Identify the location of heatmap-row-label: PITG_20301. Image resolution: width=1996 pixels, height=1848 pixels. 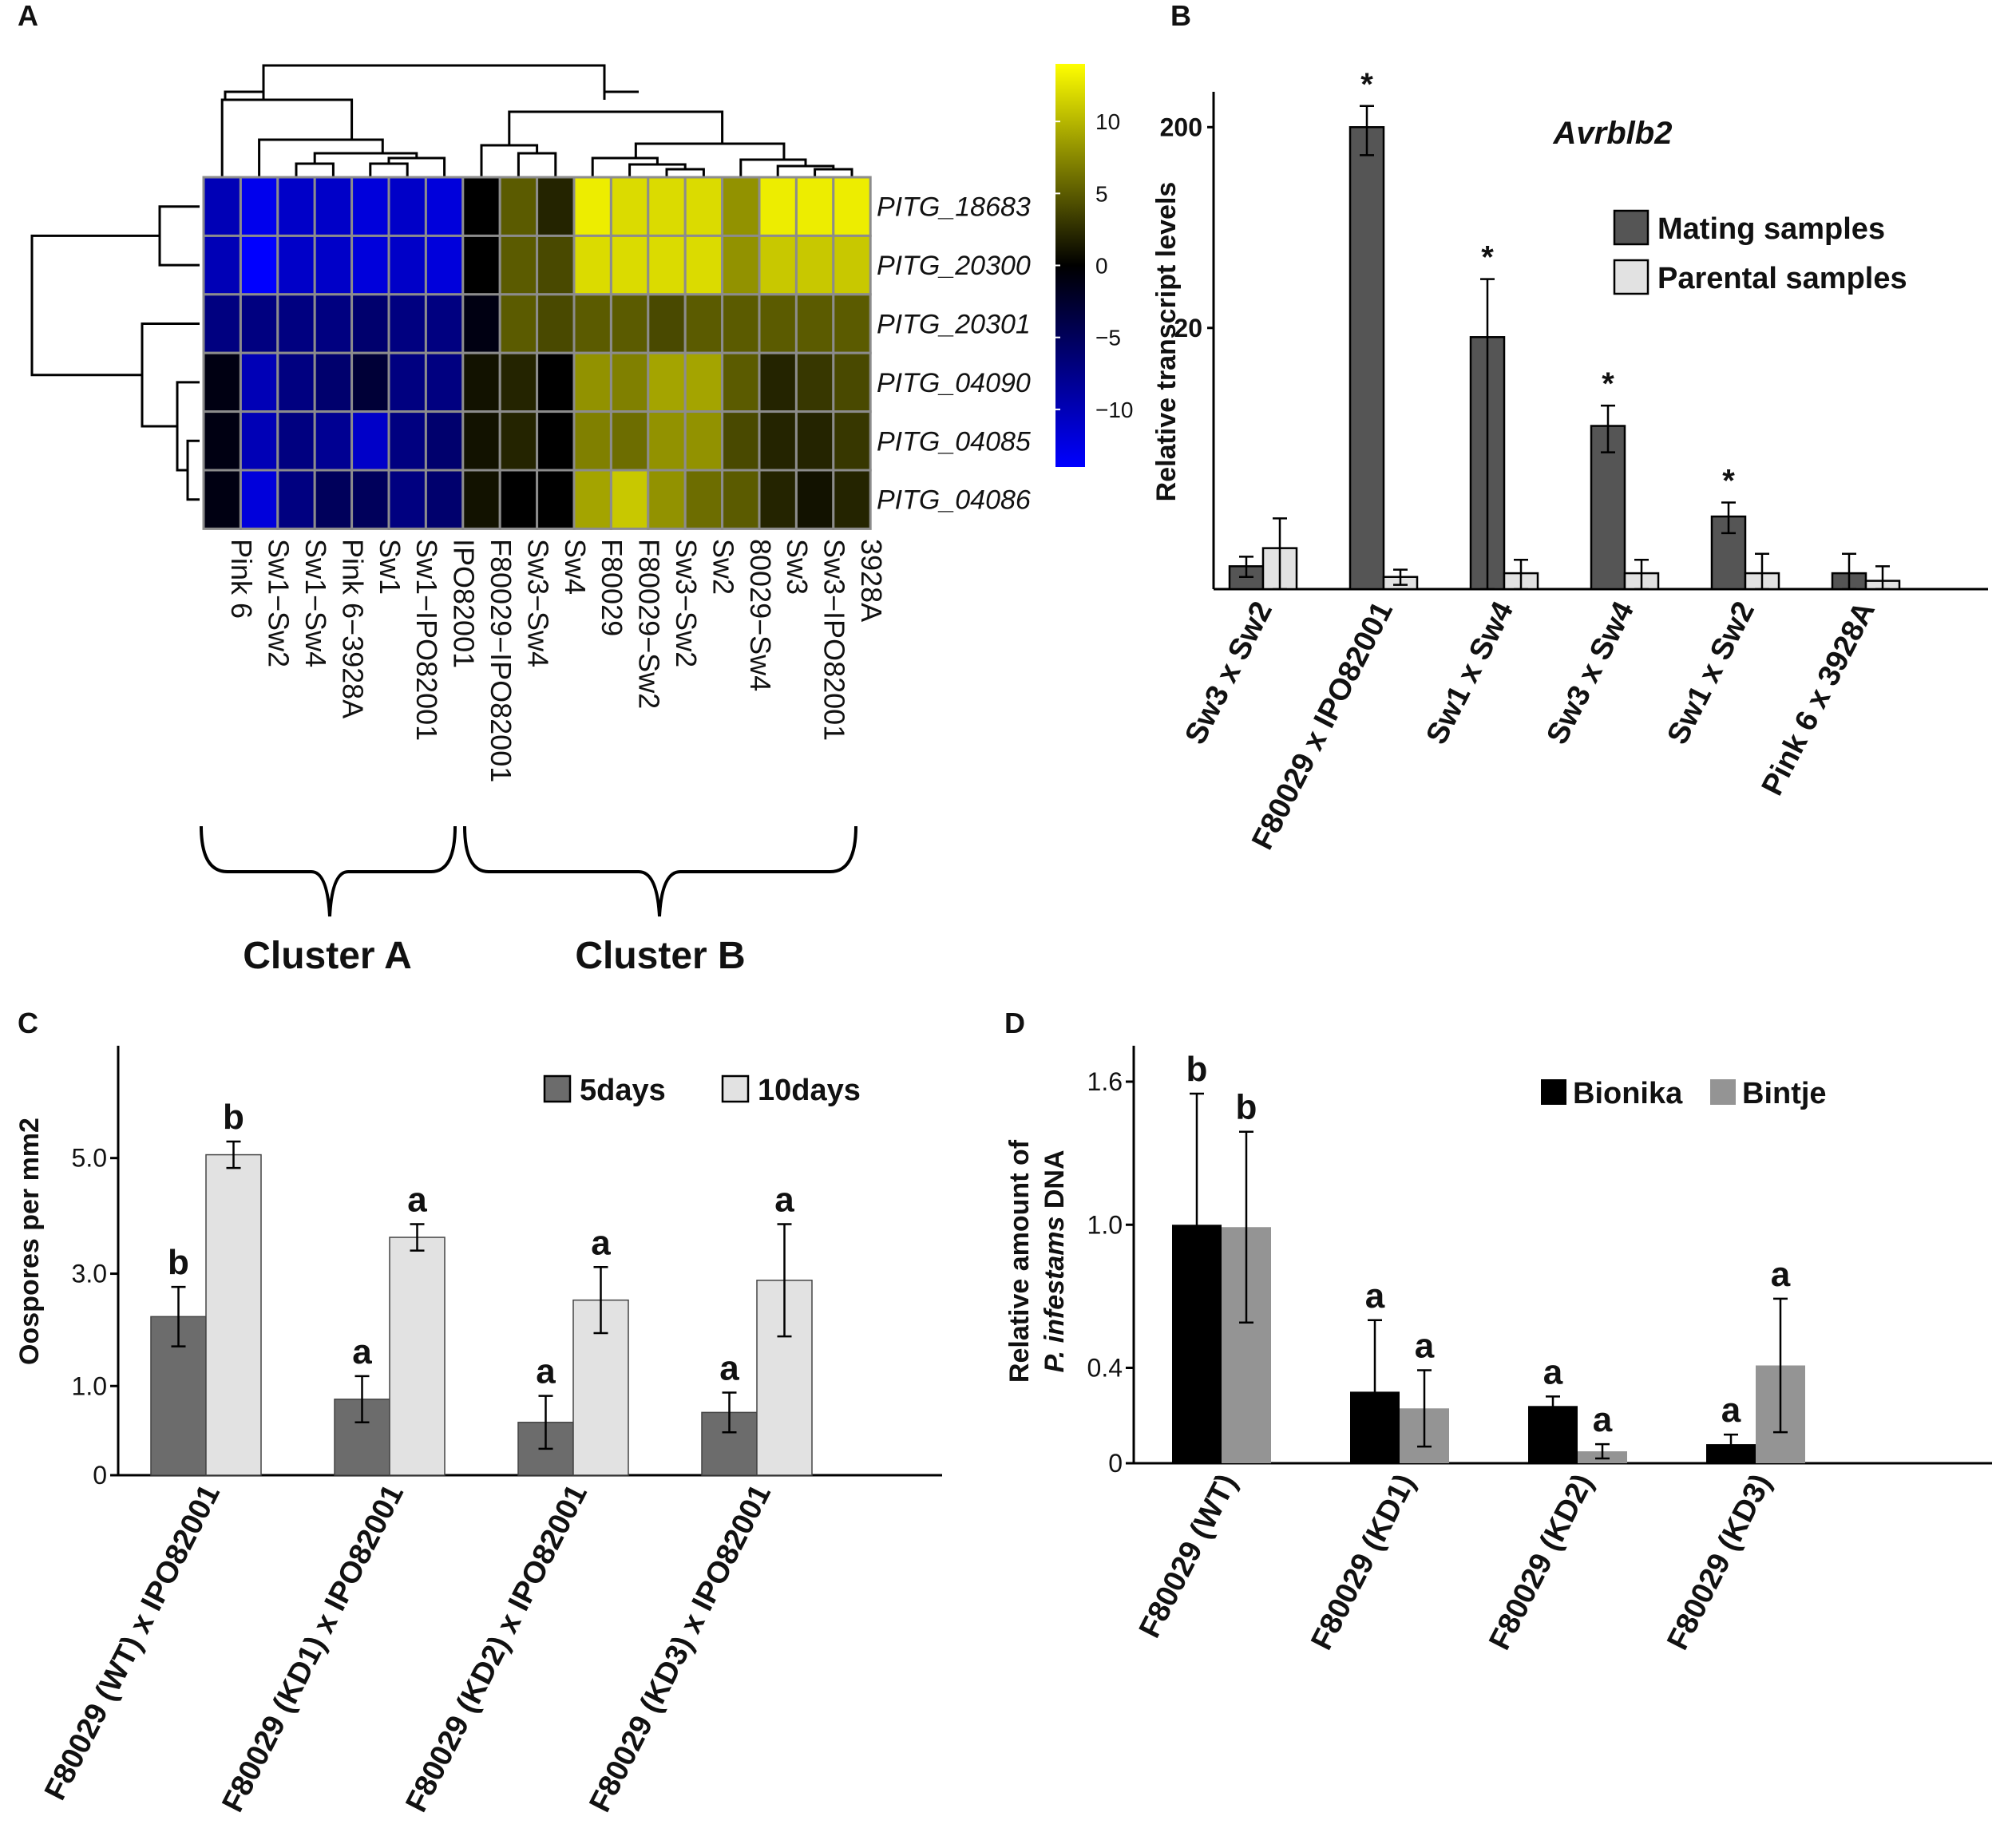
(954, 325).